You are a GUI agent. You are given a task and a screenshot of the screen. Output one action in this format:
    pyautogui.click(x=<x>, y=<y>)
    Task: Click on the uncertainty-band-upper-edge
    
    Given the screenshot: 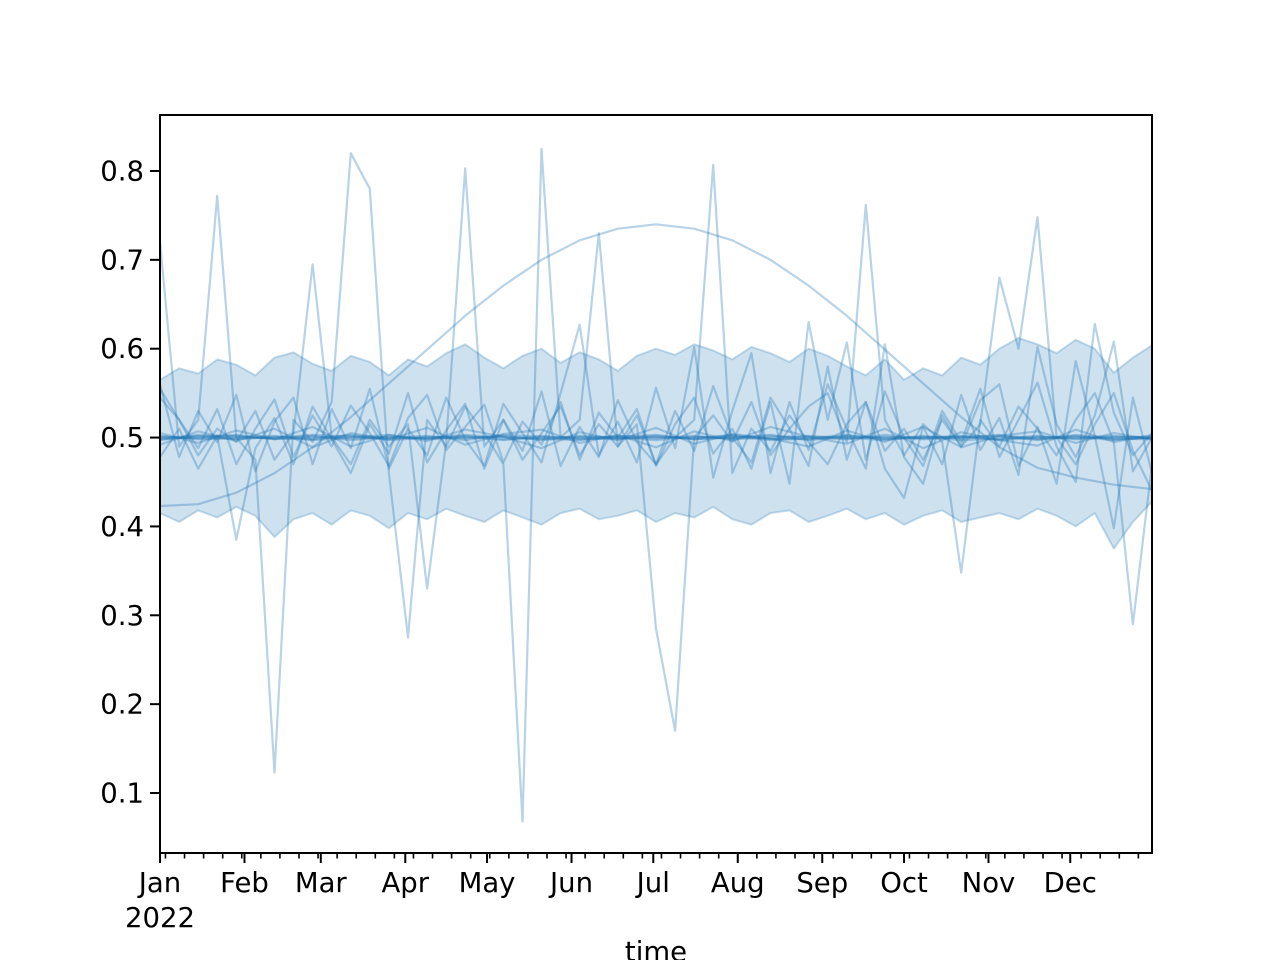 What is the action you would take?
    pyautogui.click(x=656, y=359)
    